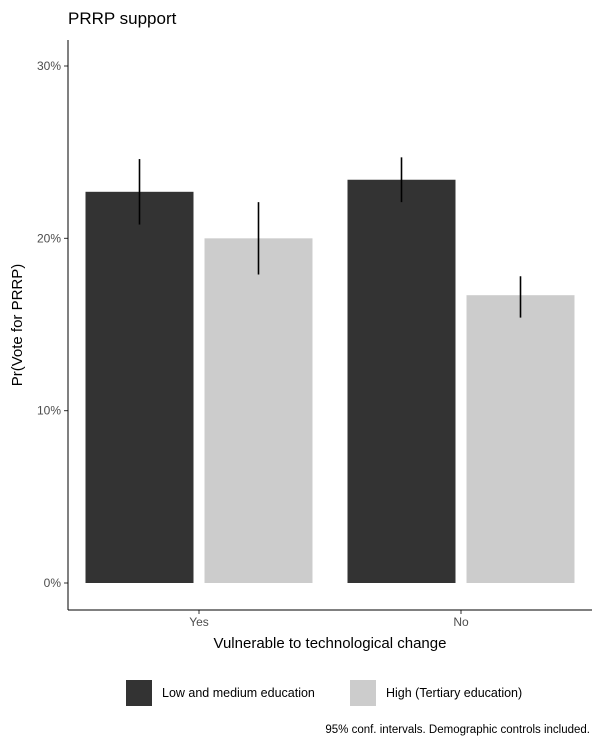 The height and width of the screenshot is (743, 592). Describe the element at coordinates (17, 325) in the screenshot. I see `y-axis-title: Pr(Vote for PRRP)` at that location.